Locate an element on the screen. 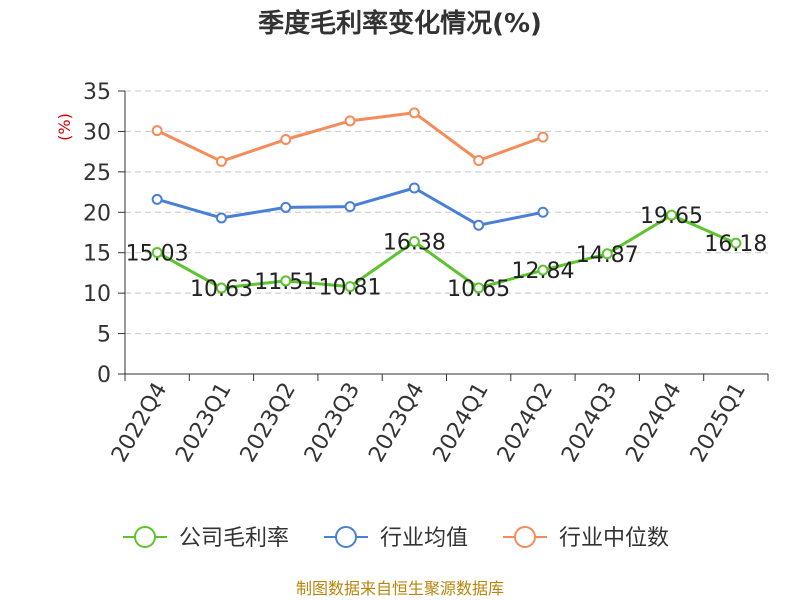 The height and width of the screenshot is (600, 800). data-label: 10.81 is located at coordinates (350, 288).